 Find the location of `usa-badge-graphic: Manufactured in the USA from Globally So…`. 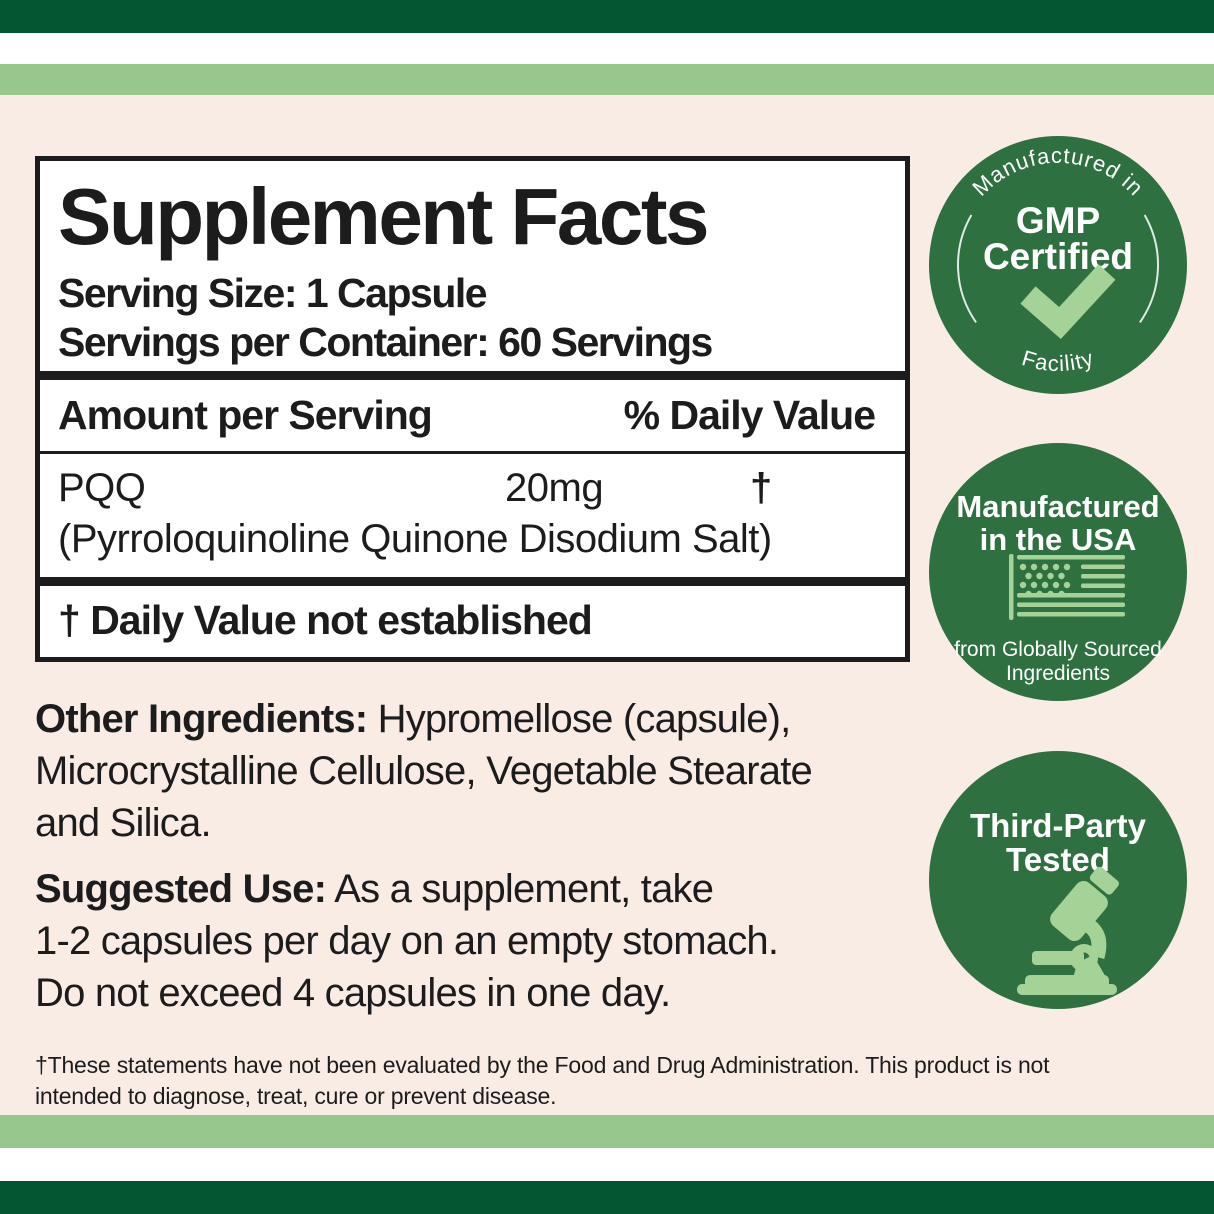

usa-badge-graphic: Manufactured in the USA from Globally So… is located at coordinates (1058, 572).